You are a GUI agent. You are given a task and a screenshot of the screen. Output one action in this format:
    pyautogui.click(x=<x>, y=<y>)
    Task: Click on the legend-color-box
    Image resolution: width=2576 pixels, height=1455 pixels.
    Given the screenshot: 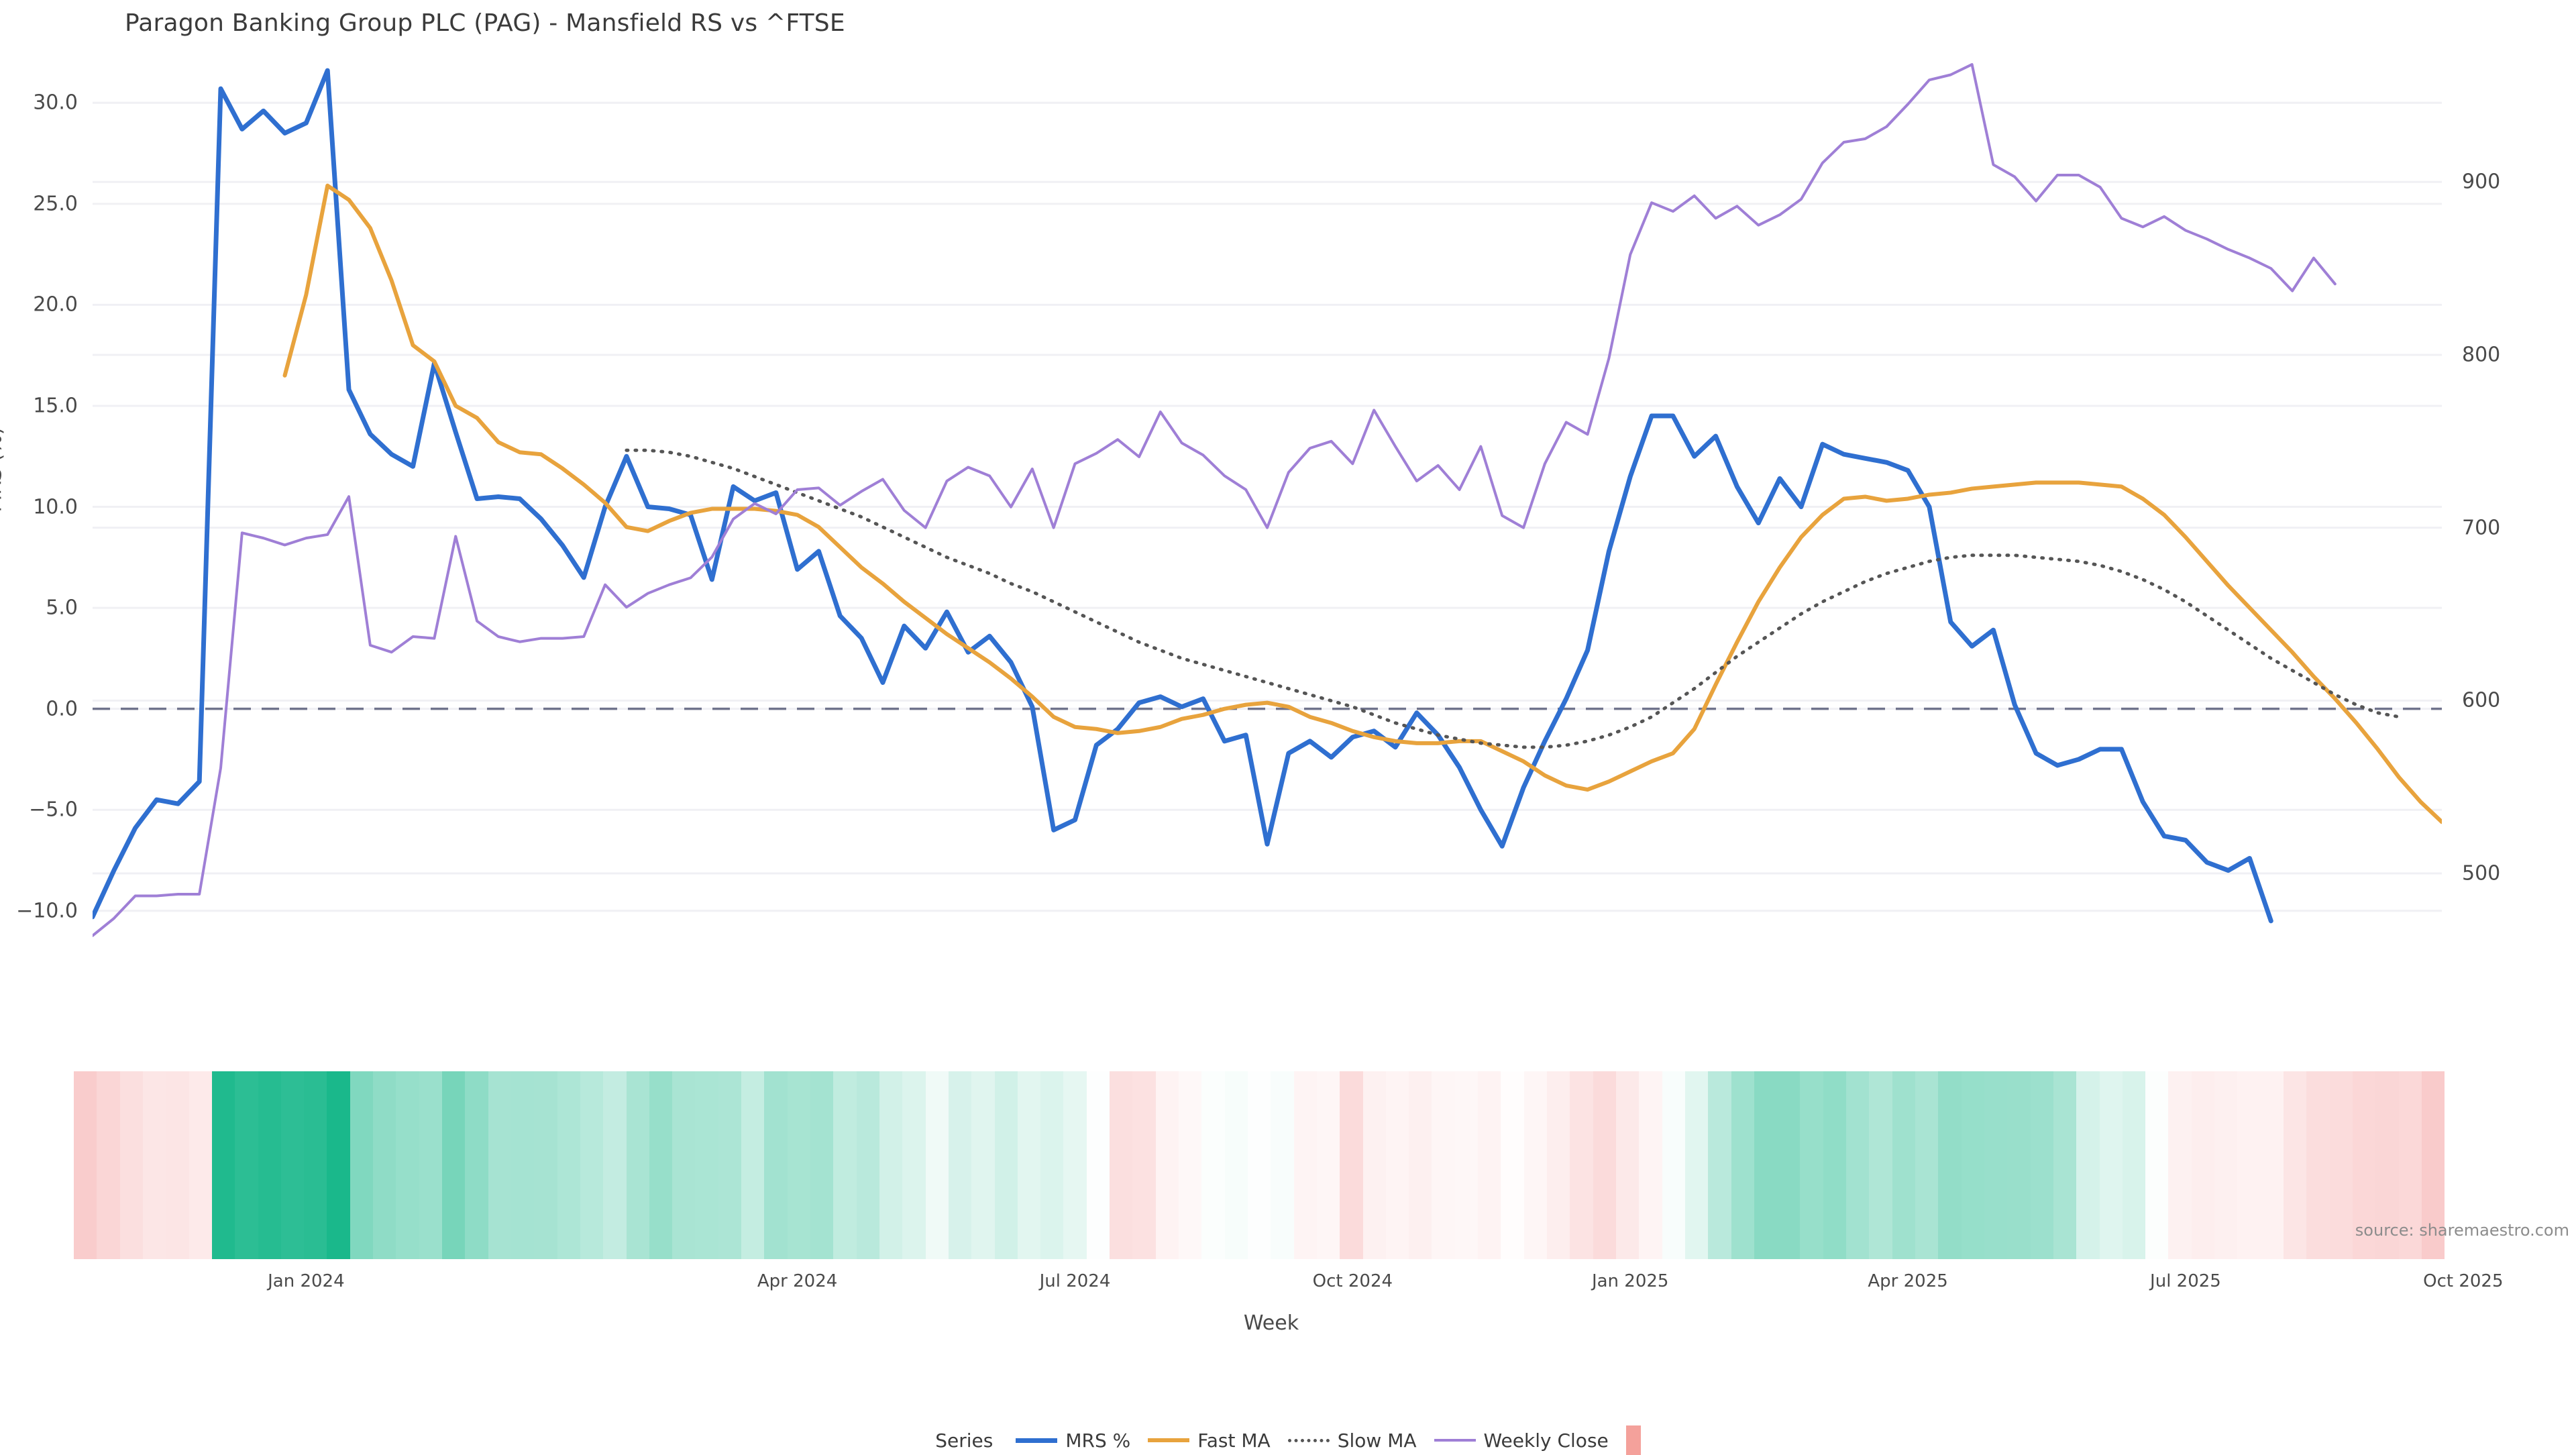 What is the action you would take?
    pyautogui.click(x=1633, y=1440)
    